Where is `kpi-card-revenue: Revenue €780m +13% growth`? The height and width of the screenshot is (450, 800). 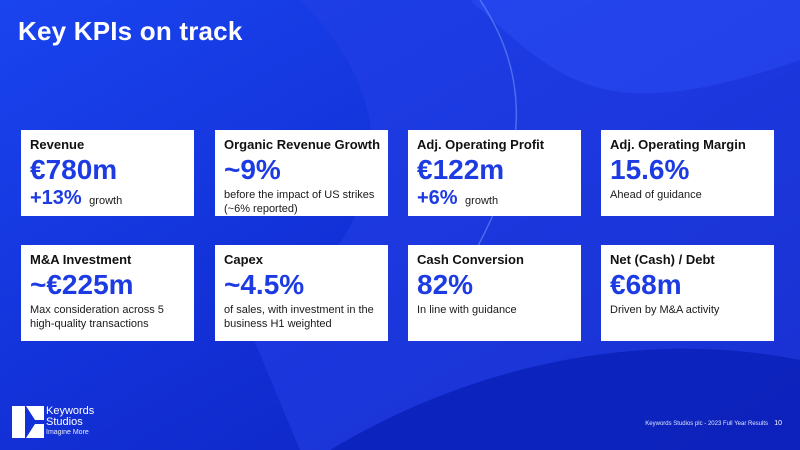
kpi-card-revenue: Revenue €780m +13% growth is located at coordinates (107, 173).